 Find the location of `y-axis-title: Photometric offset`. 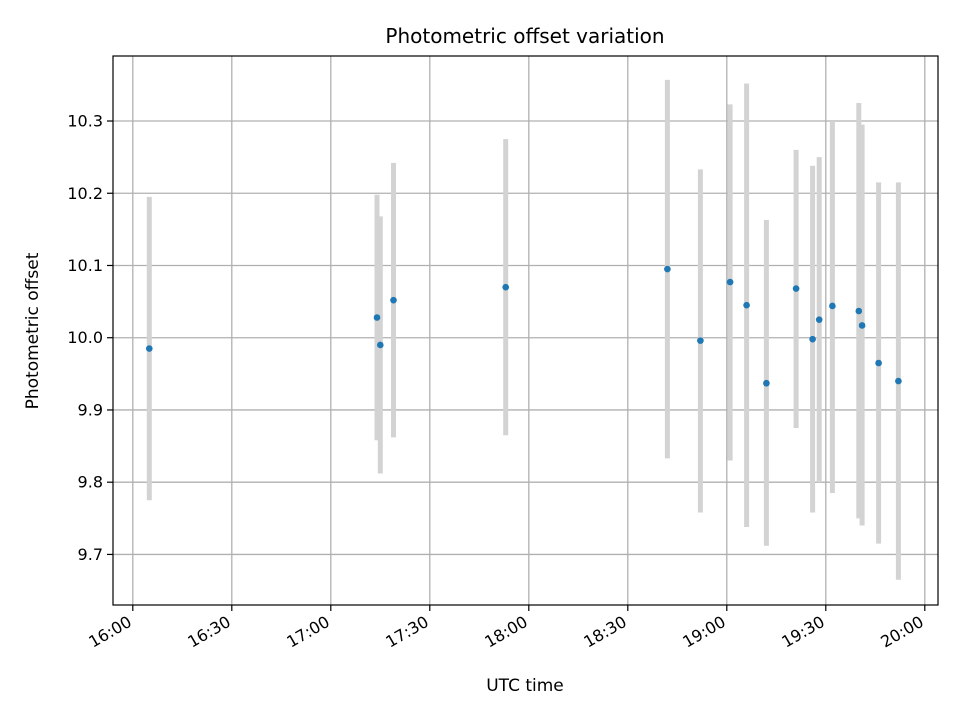

y-axis-title: Photometric offset is located at coordinates (33, 330).